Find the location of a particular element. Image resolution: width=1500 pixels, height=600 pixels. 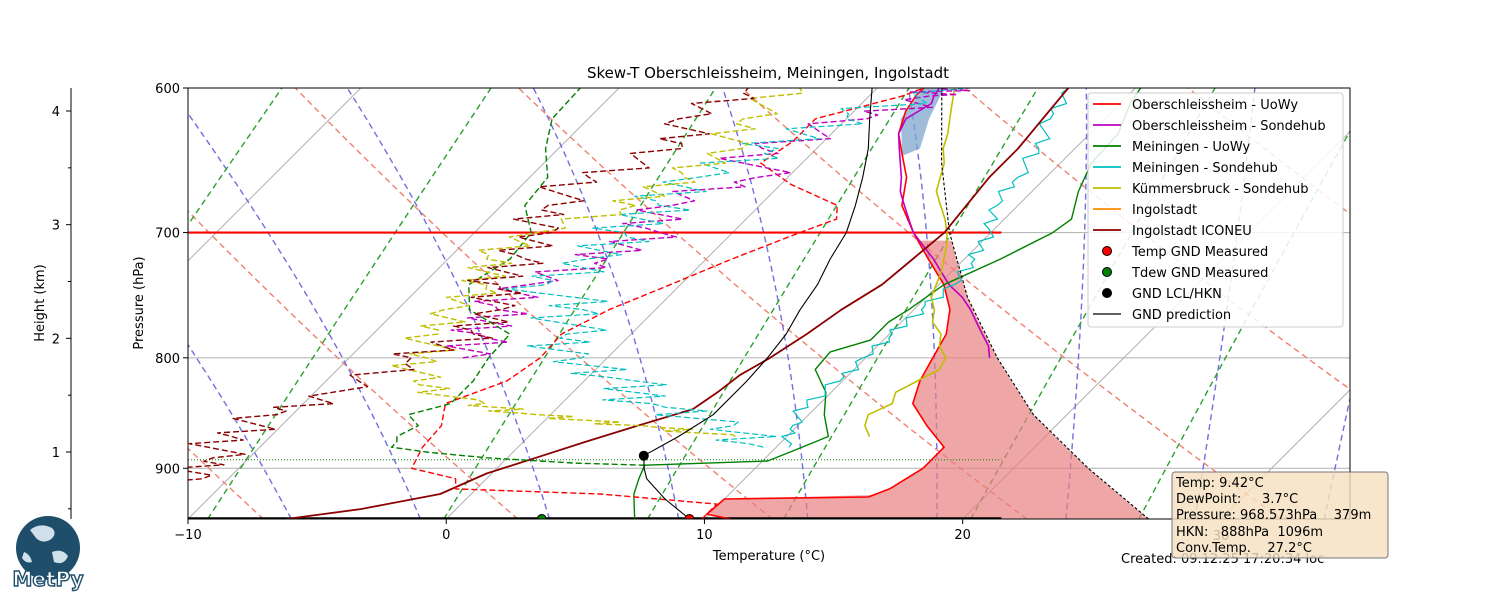

height-tick-label: 1 is located at coordinates (56, 453).